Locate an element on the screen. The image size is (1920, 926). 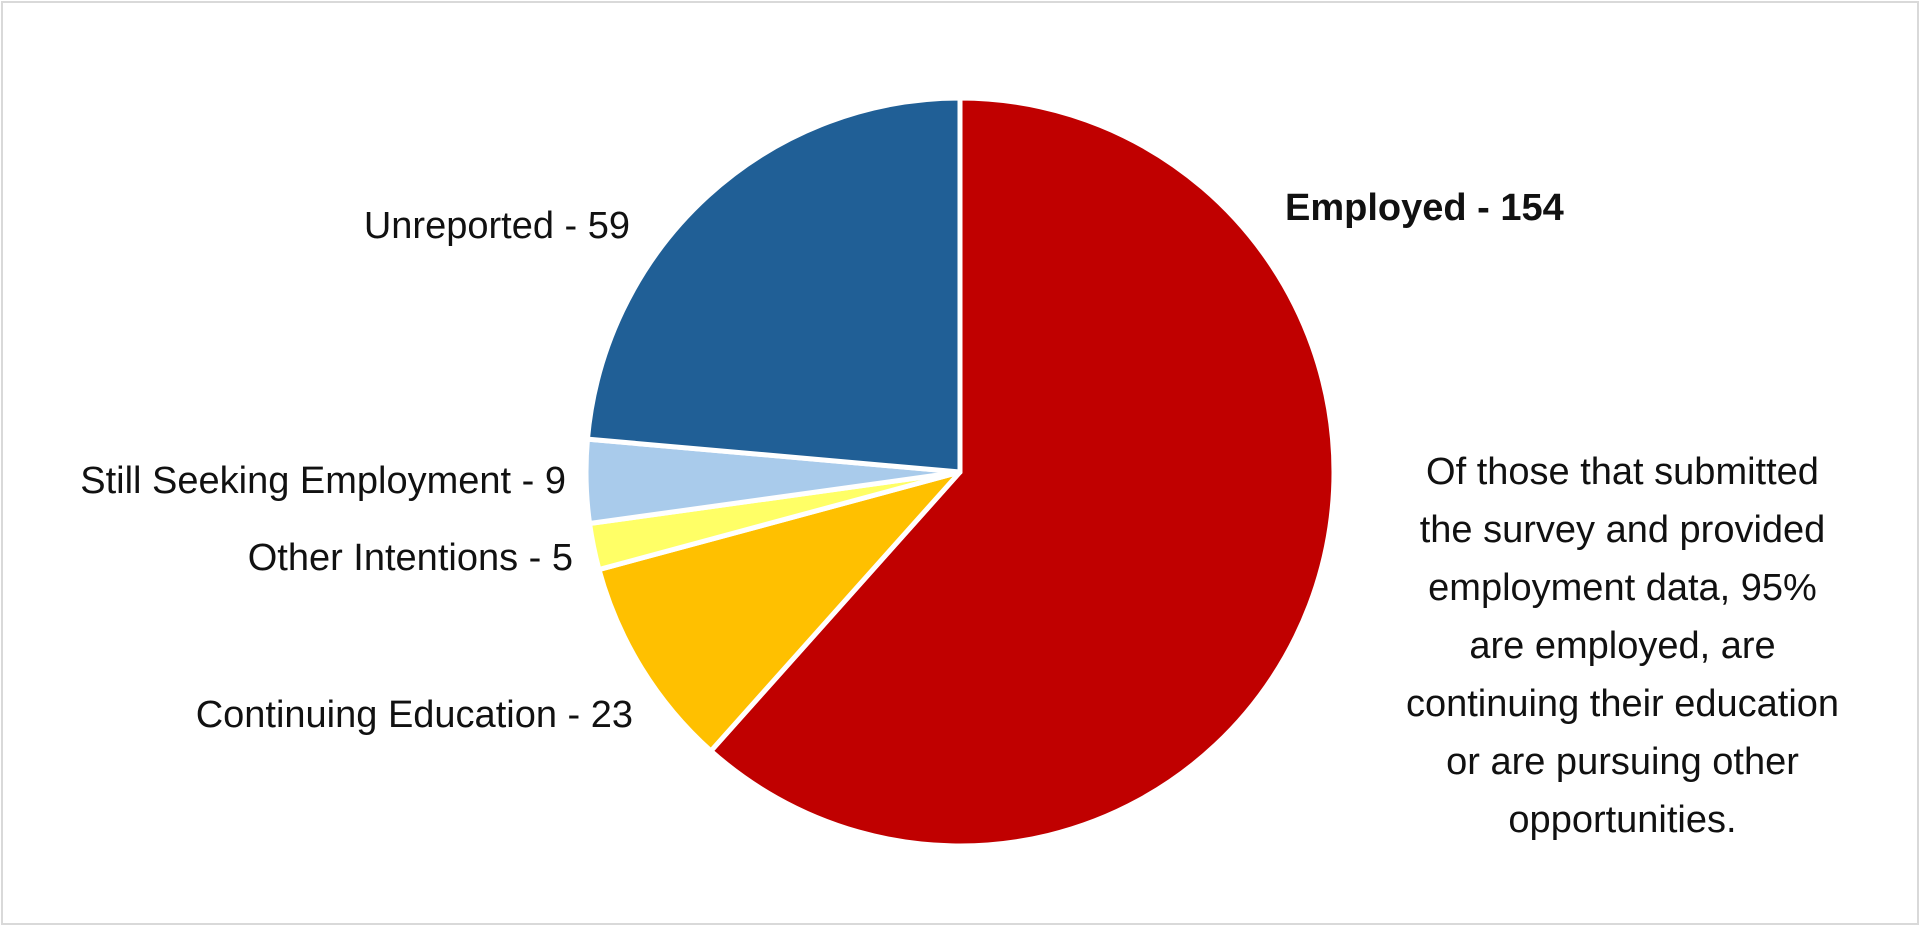
summary-note-line: or are pursuing other is located at coordinates (1622, 762).